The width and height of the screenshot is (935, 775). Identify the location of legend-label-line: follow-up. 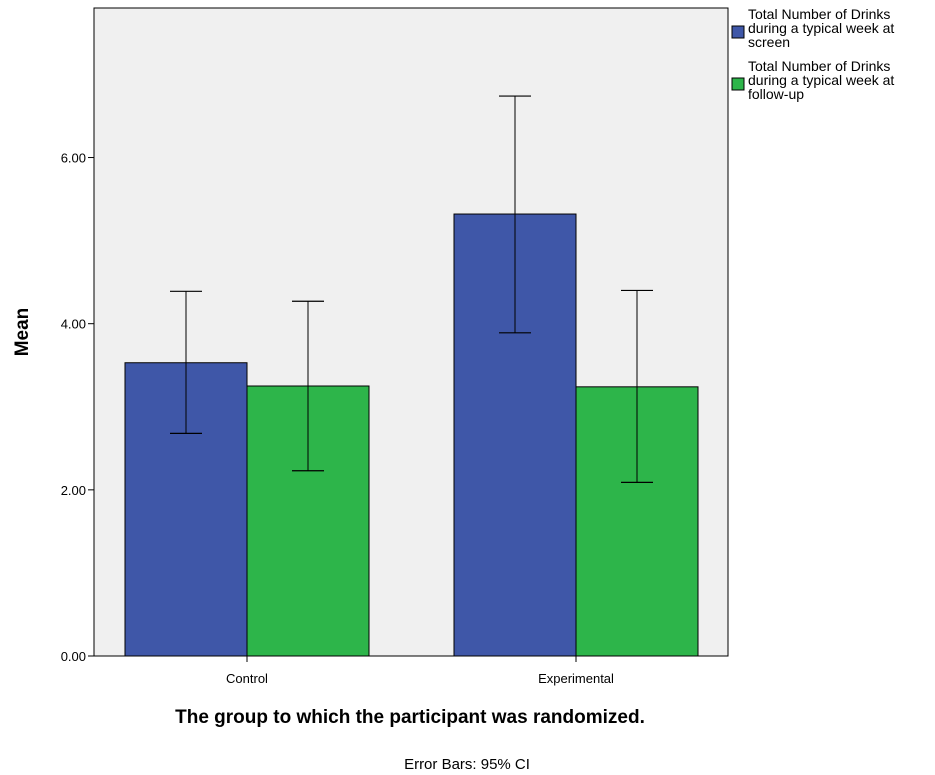
(776, 94).